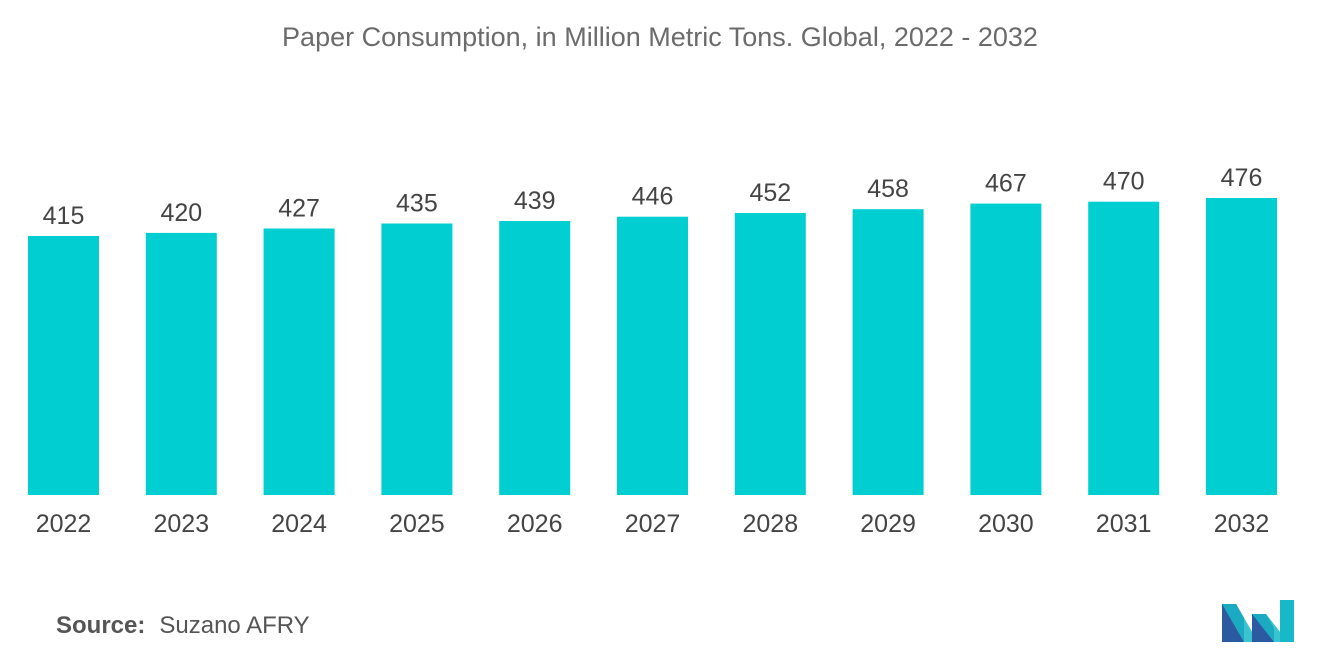  I want to click on value-label-2024: 427, so click(299, 209).